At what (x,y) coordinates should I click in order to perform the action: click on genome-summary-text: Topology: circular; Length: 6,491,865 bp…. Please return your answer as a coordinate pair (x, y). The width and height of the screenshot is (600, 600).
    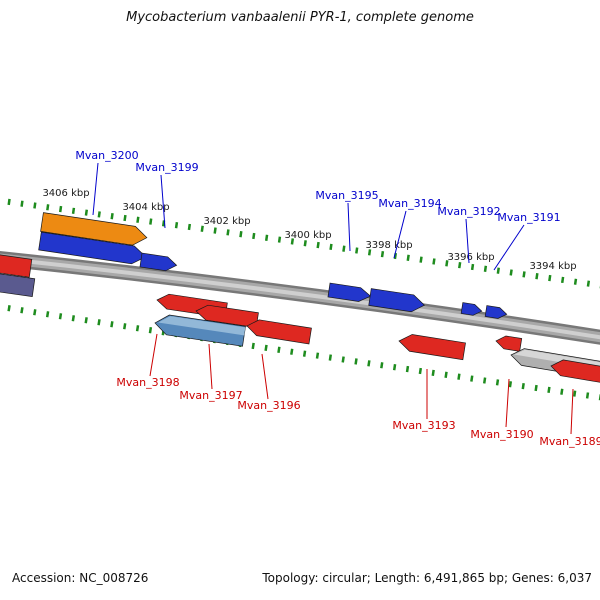
    Looking at the image, I should click on (426, 578).